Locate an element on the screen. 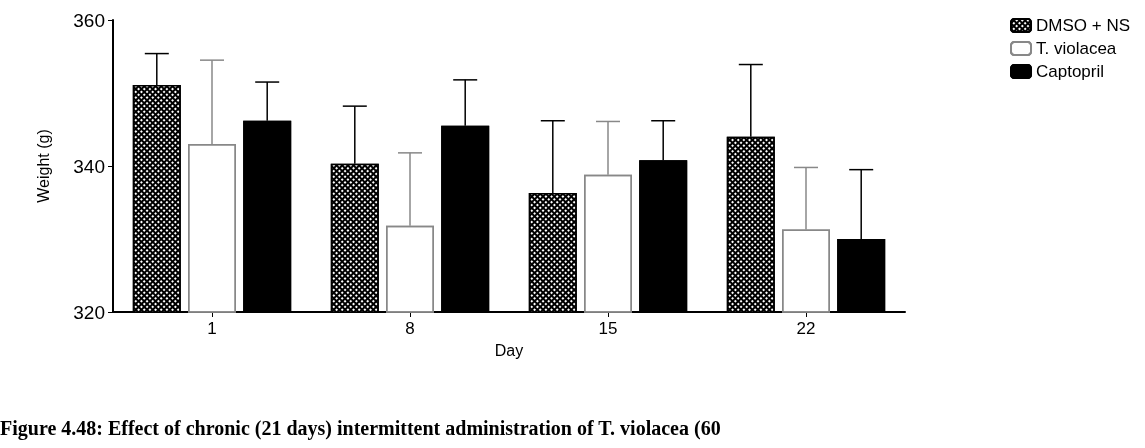 The width and height of the screenshot is (1145, 448). y-tick-label: 340 is located at coordinates (89, 166).